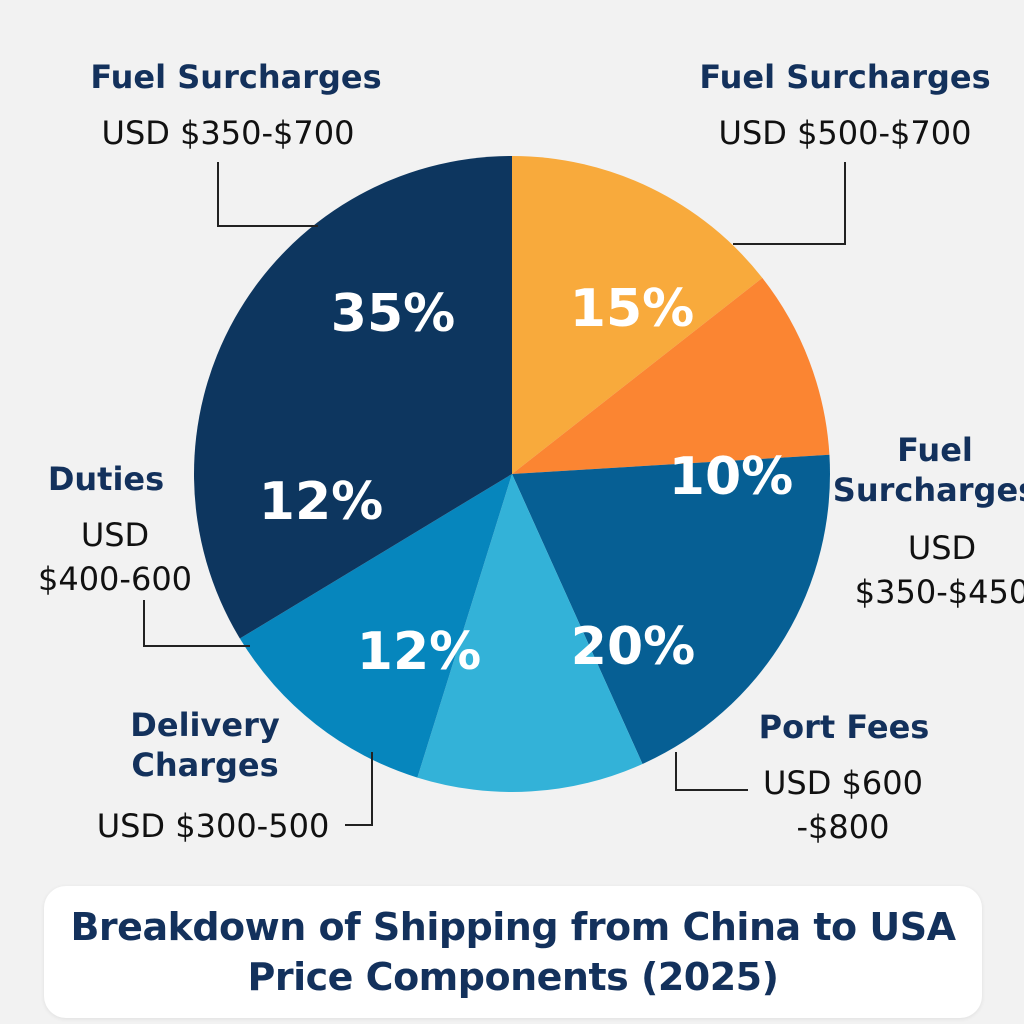 This screenshot has width=1024, height=1024. I want to click on slice-percent-label-4: 12%, so click(419, 652).